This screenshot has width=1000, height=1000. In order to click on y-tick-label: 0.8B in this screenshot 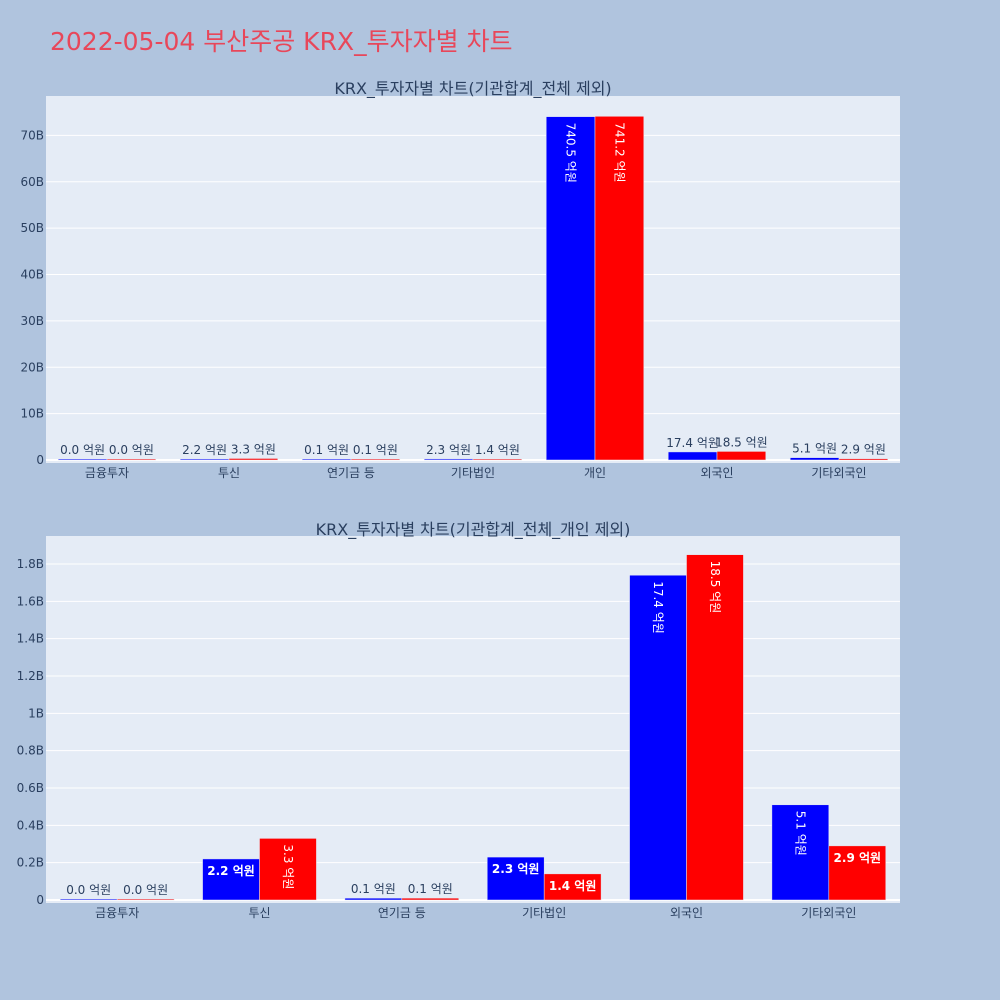, I will do `click(30, 751)`.